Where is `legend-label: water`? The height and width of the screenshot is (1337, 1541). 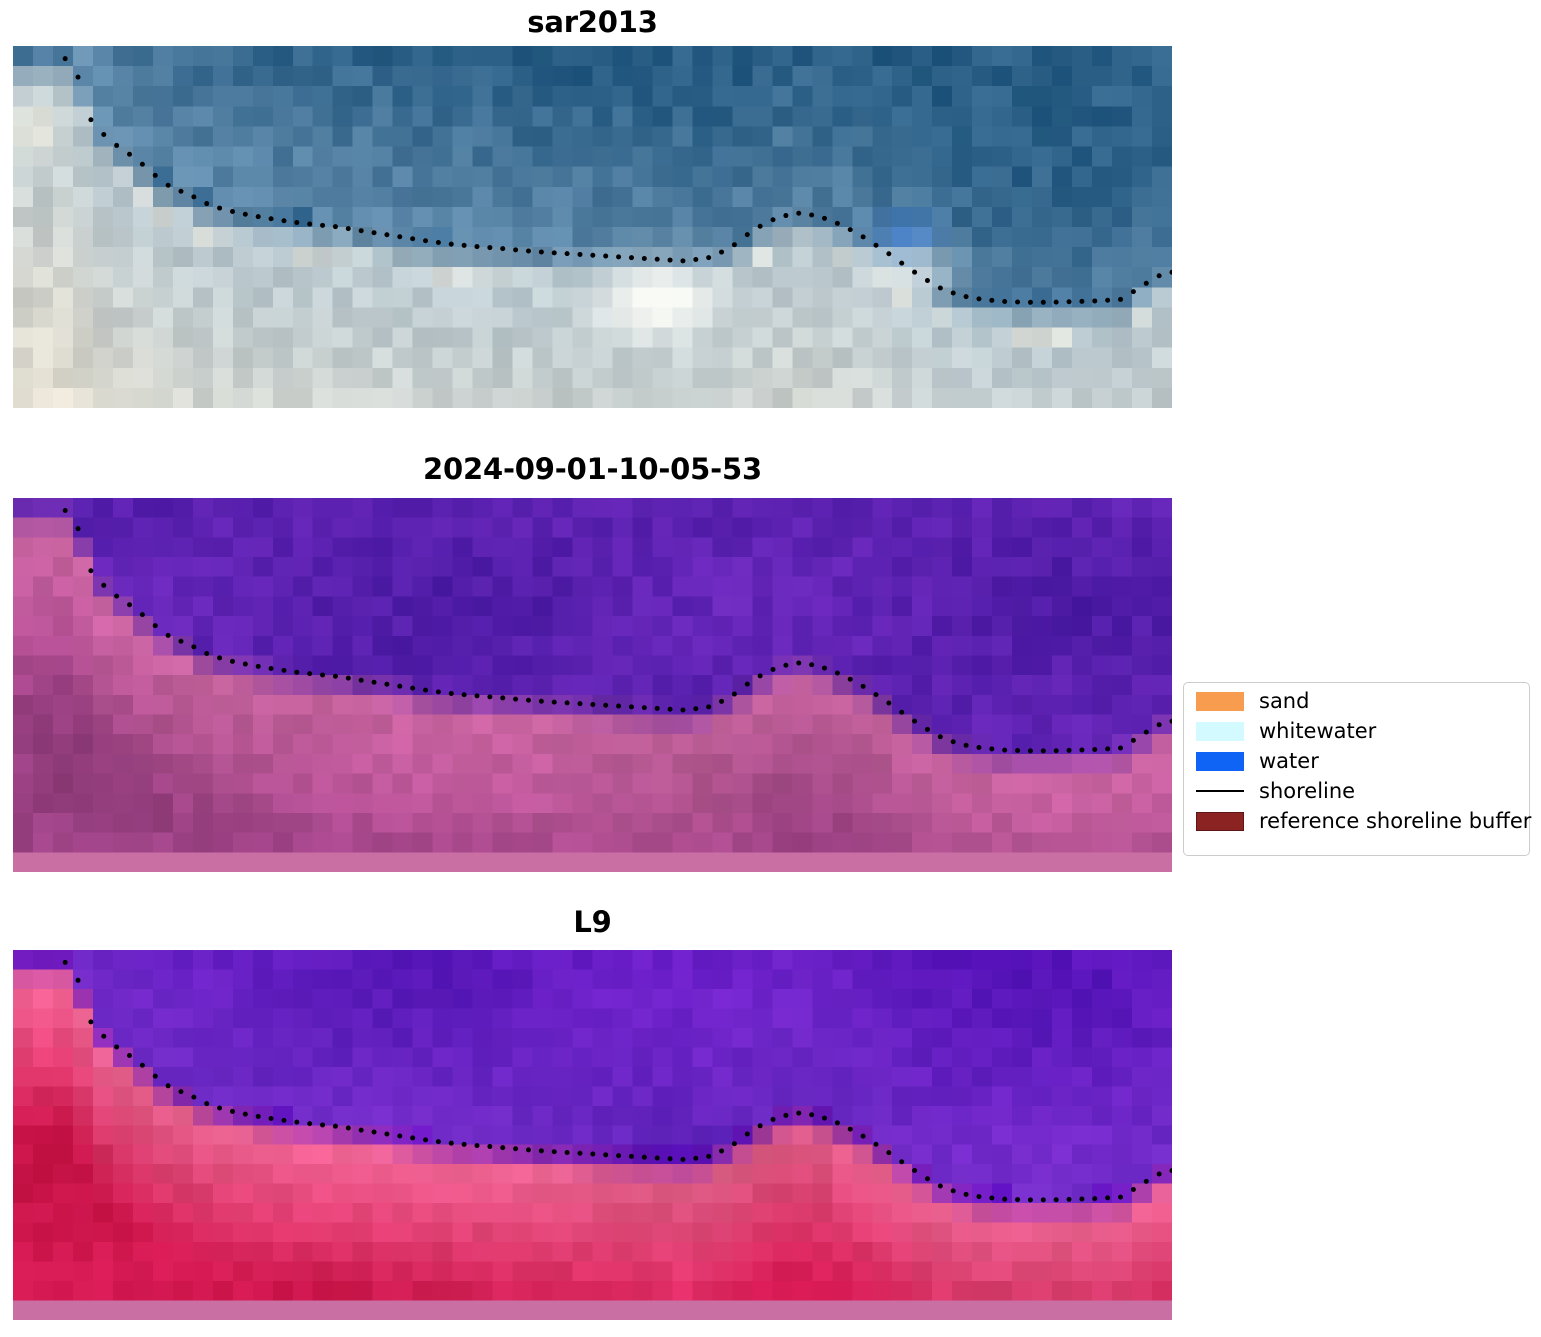 legend-label: water is located at coordinates (1289, 760).